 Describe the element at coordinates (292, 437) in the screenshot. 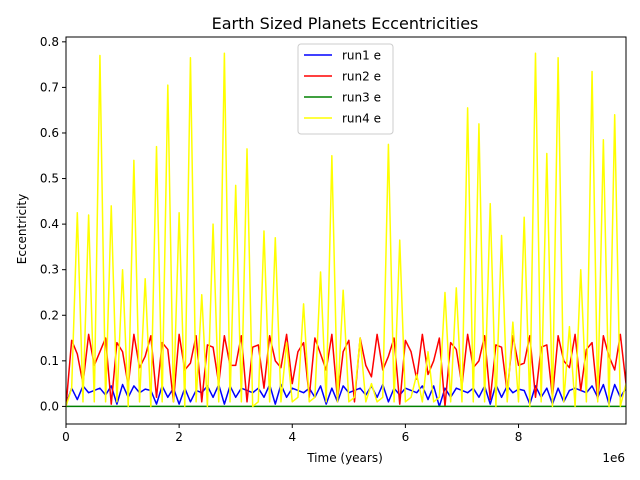

I see `x-tick-label: 4` at that location.